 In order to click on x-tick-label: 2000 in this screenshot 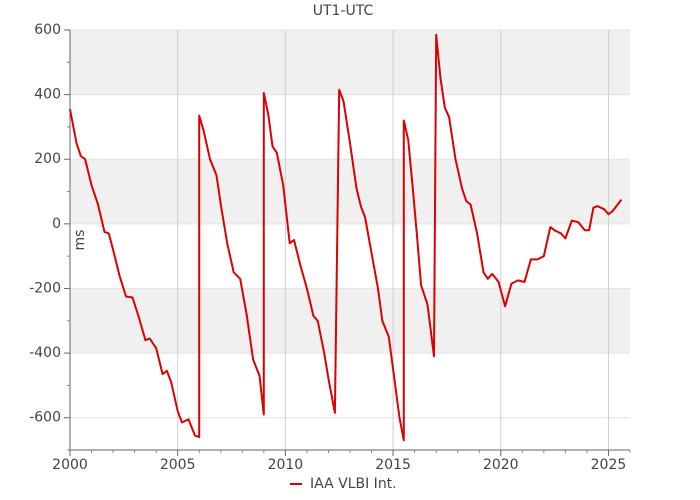, I will do `click(70, 465)`.